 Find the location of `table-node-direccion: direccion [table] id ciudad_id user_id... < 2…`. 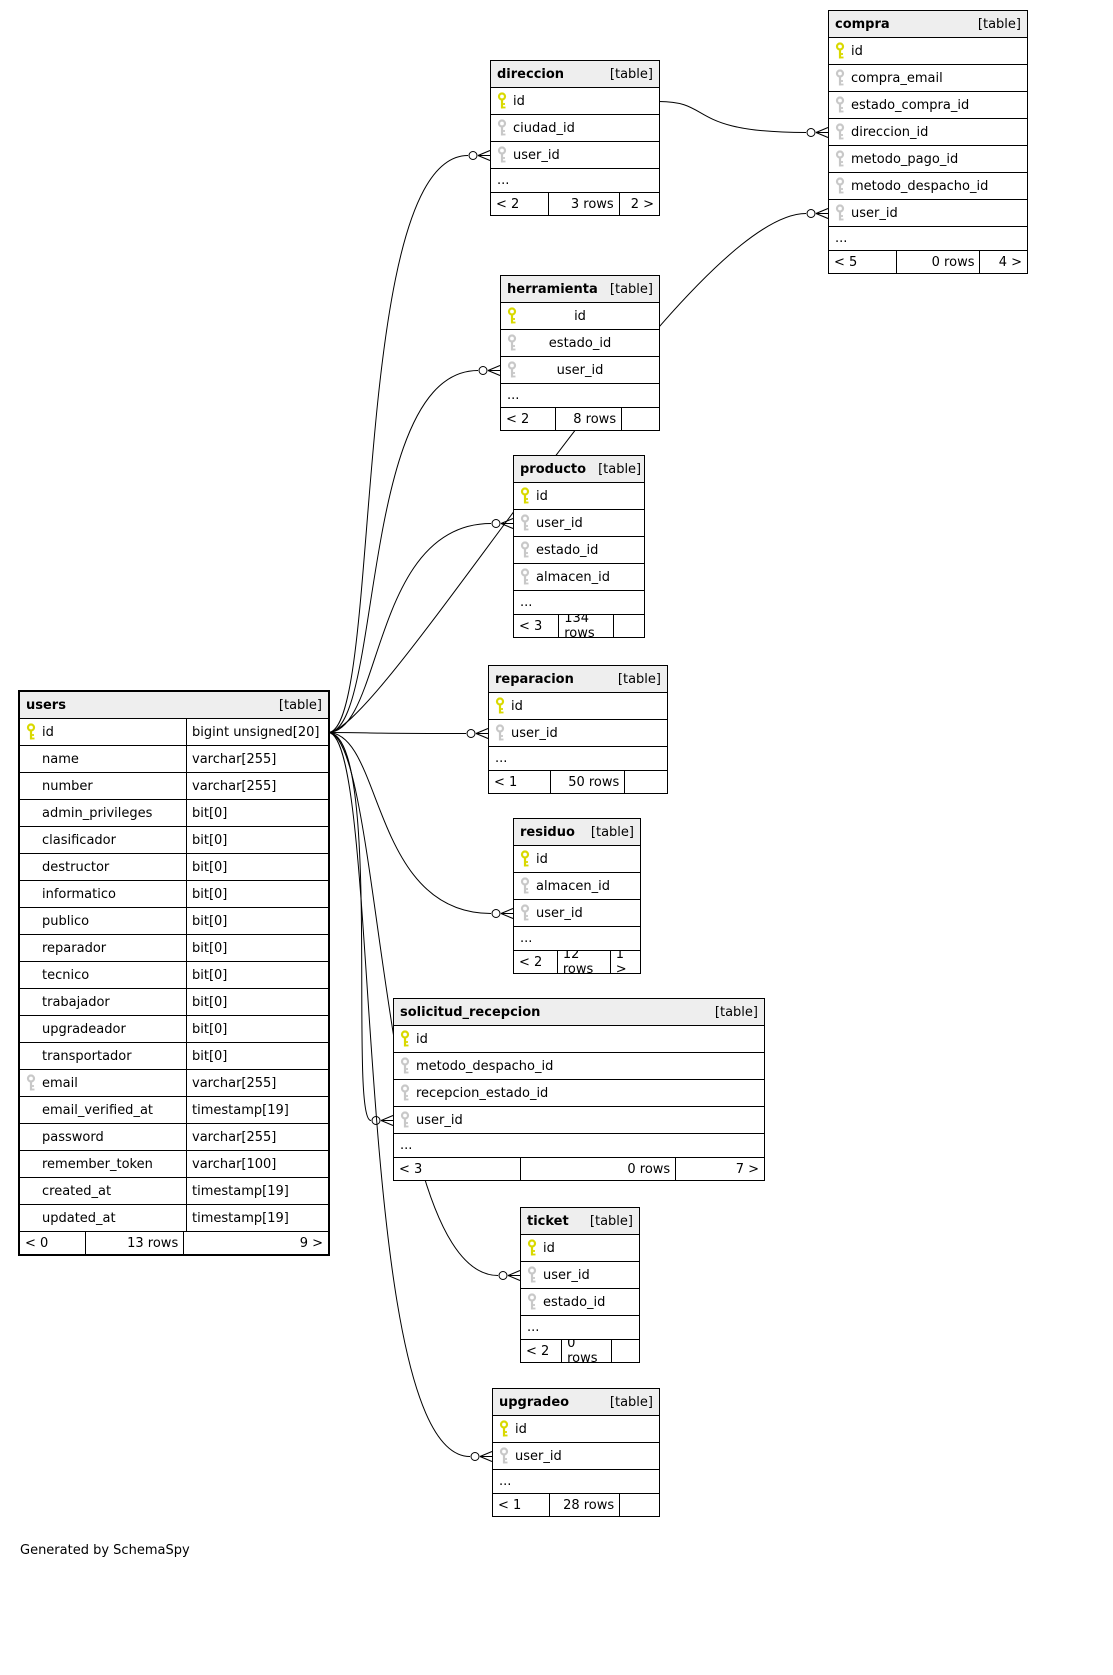

table-node-direccion: direccion [table] id ciudad_id user_id... < 2… is located at coordinates (575, 138).